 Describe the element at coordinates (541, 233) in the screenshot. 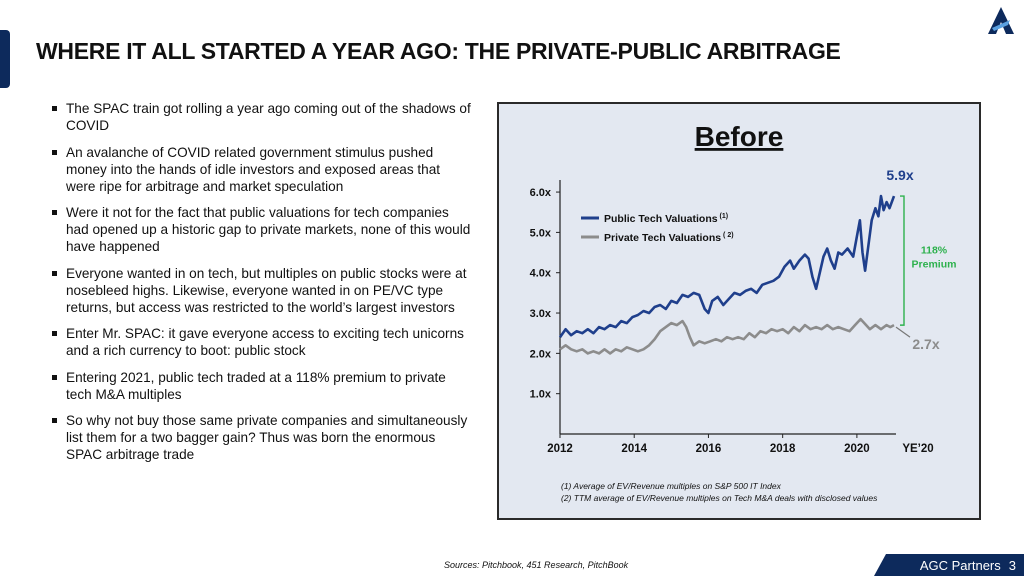

I see `y-tick-label: 5.0x` at that location.